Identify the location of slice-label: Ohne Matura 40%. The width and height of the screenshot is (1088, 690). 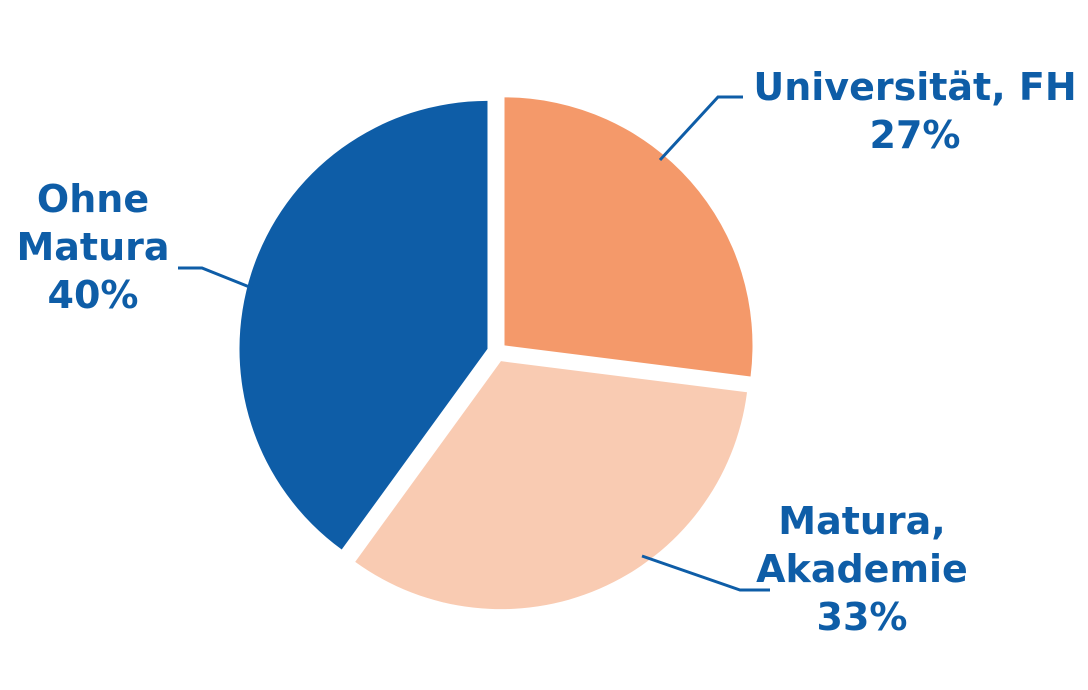
(92, 247).